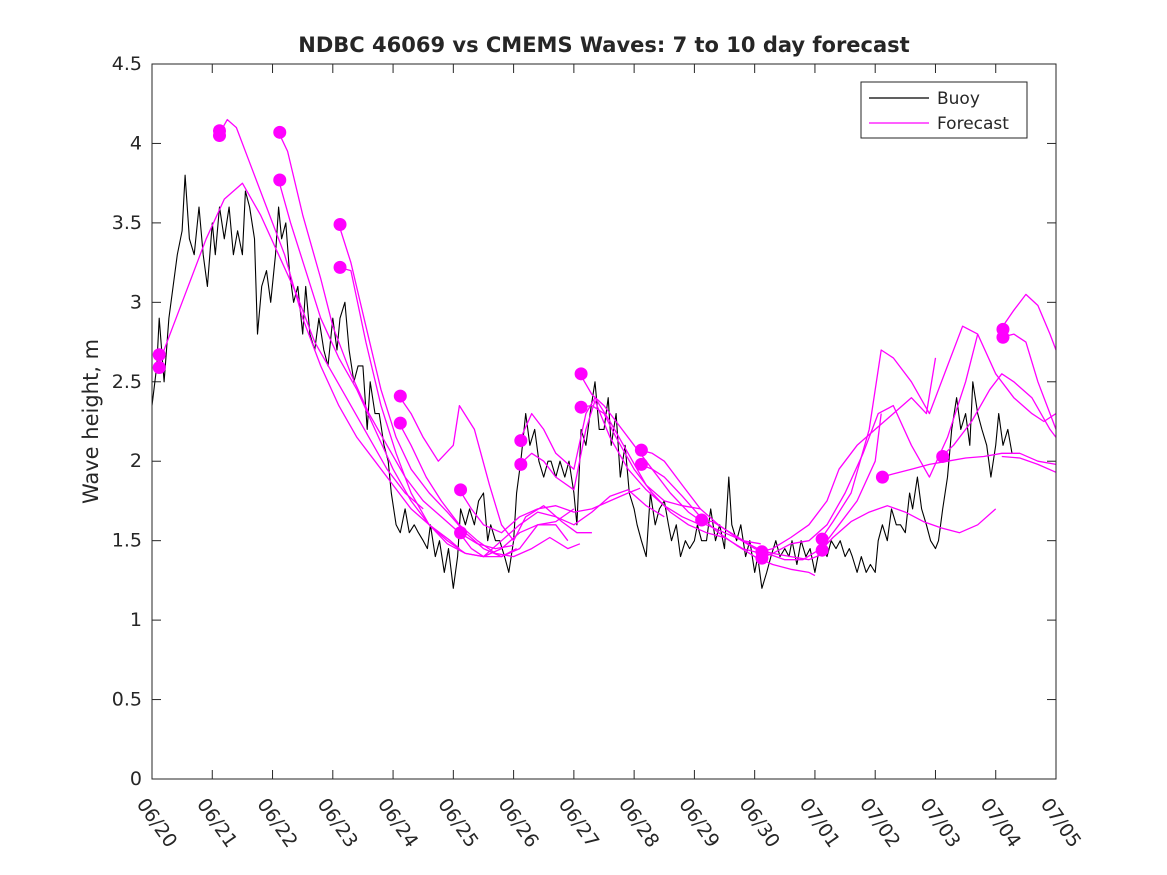 Image resolution: width=1167 pixels, height=875 pixels. I want to click on y-tick-label: 2.5, so click(127, 382).